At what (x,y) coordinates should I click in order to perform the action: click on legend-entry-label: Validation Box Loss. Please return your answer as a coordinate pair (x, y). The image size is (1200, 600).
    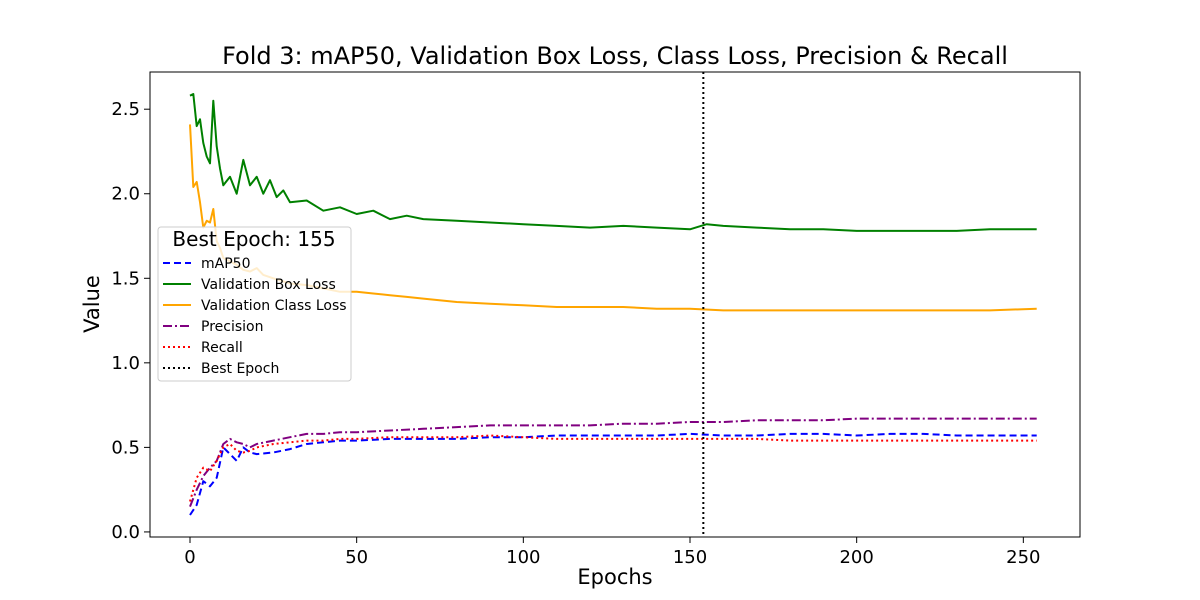
    Looking at the image, I should click on (268, 285).